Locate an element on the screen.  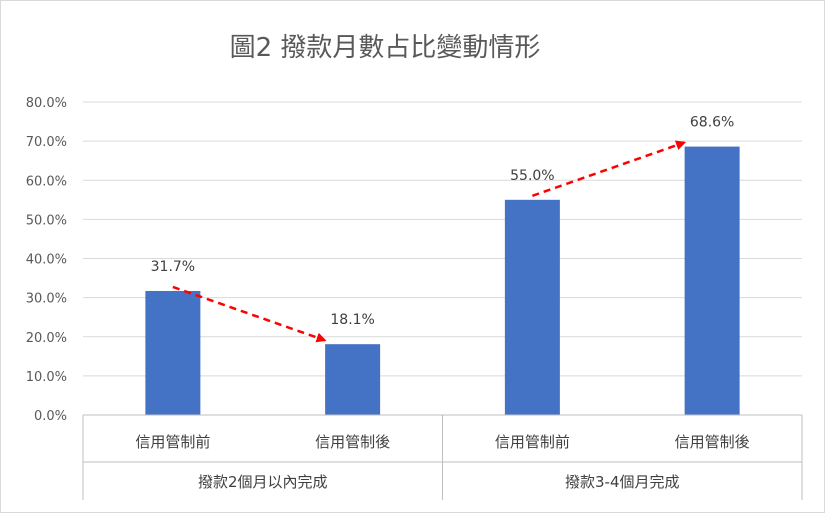
y-tick-label: 40.0% is located at coordinates (46, 260).